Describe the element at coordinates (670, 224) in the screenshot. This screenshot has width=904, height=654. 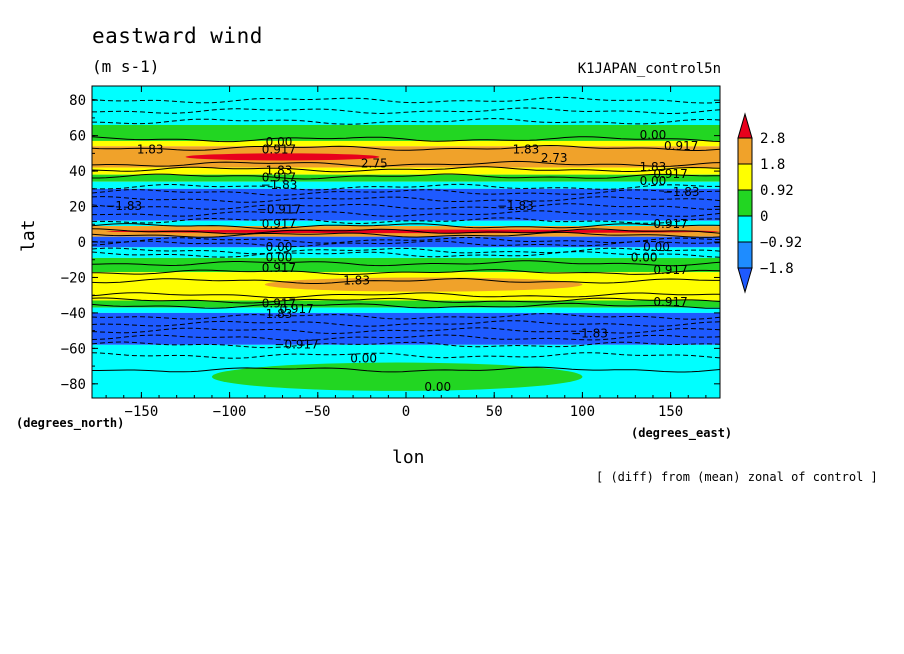
I see `contour-label-19: 0.917` at that location.